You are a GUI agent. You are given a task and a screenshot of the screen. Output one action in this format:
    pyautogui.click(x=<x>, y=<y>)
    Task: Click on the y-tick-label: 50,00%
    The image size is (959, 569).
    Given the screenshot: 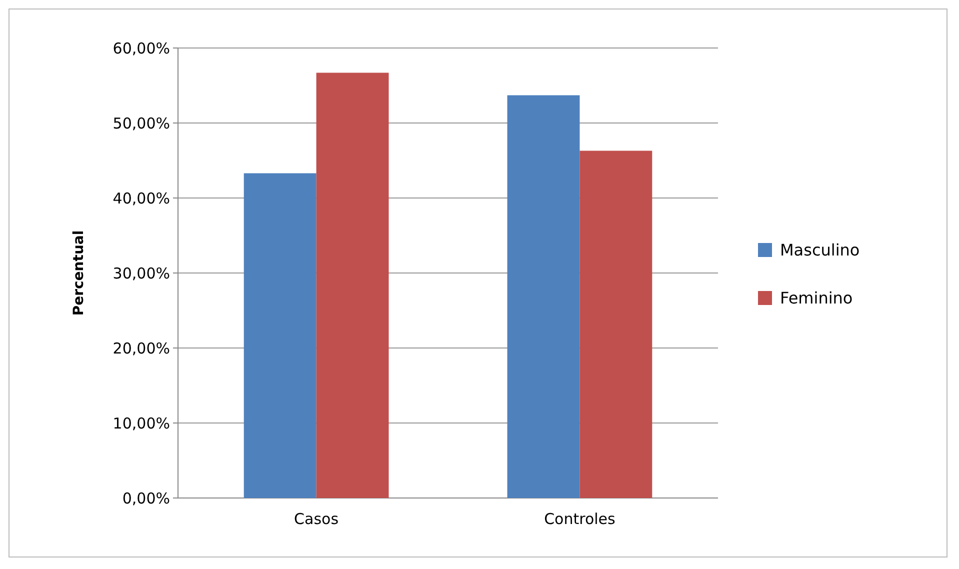 What is the action you would take?
    pyautogui.click(x=141, y=123)
    